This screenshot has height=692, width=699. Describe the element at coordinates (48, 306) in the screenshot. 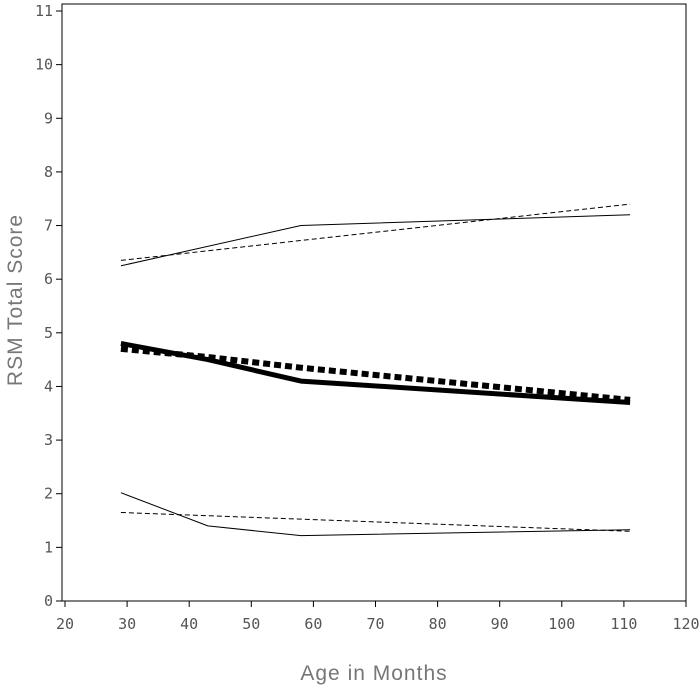

I see `y-axis: 0 1 2 3 4 5 6 7 8 9 10 11` at that location.